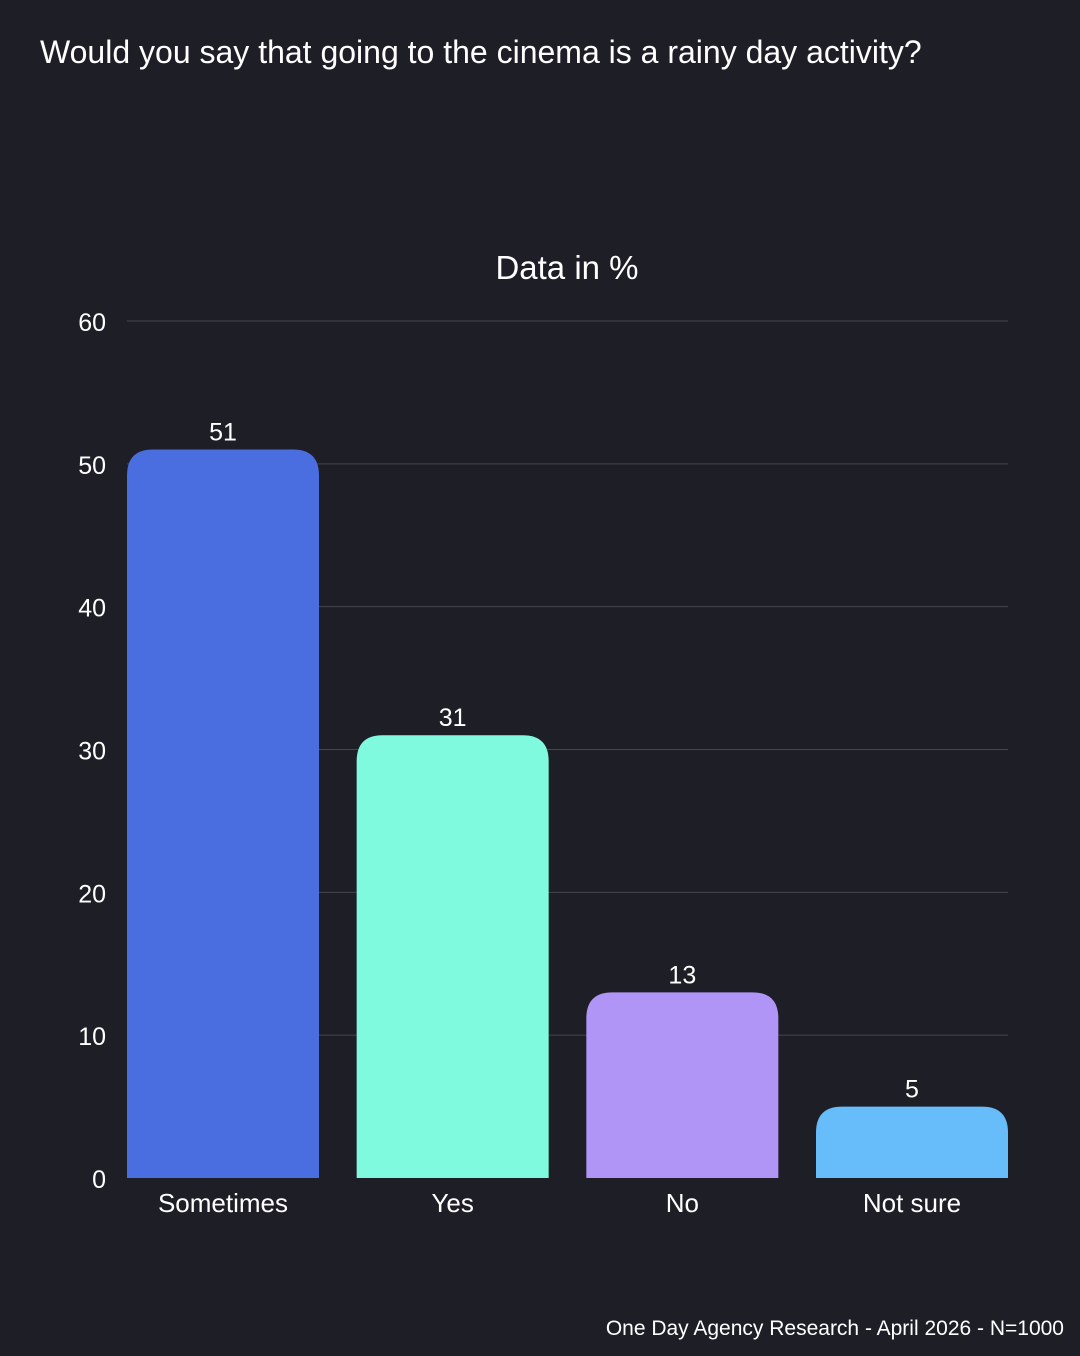 This screenshot has width=1080, height=1356. I want to click on y-tick-label: 30, so click(92, 752).